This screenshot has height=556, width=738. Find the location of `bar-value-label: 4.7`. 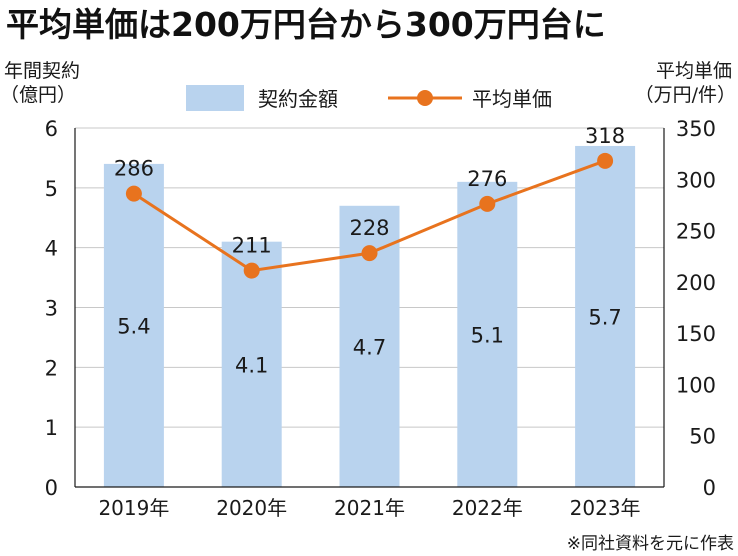

bar-value-label: 4.7 is located at coordinates (369, 347).